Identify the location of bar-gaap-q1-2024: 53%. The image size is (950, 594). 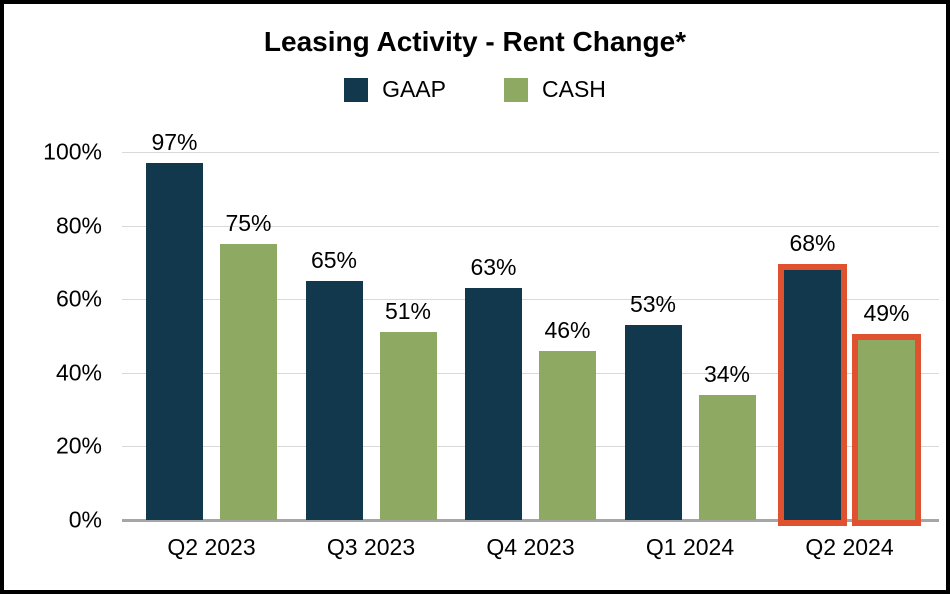
(653, 405).